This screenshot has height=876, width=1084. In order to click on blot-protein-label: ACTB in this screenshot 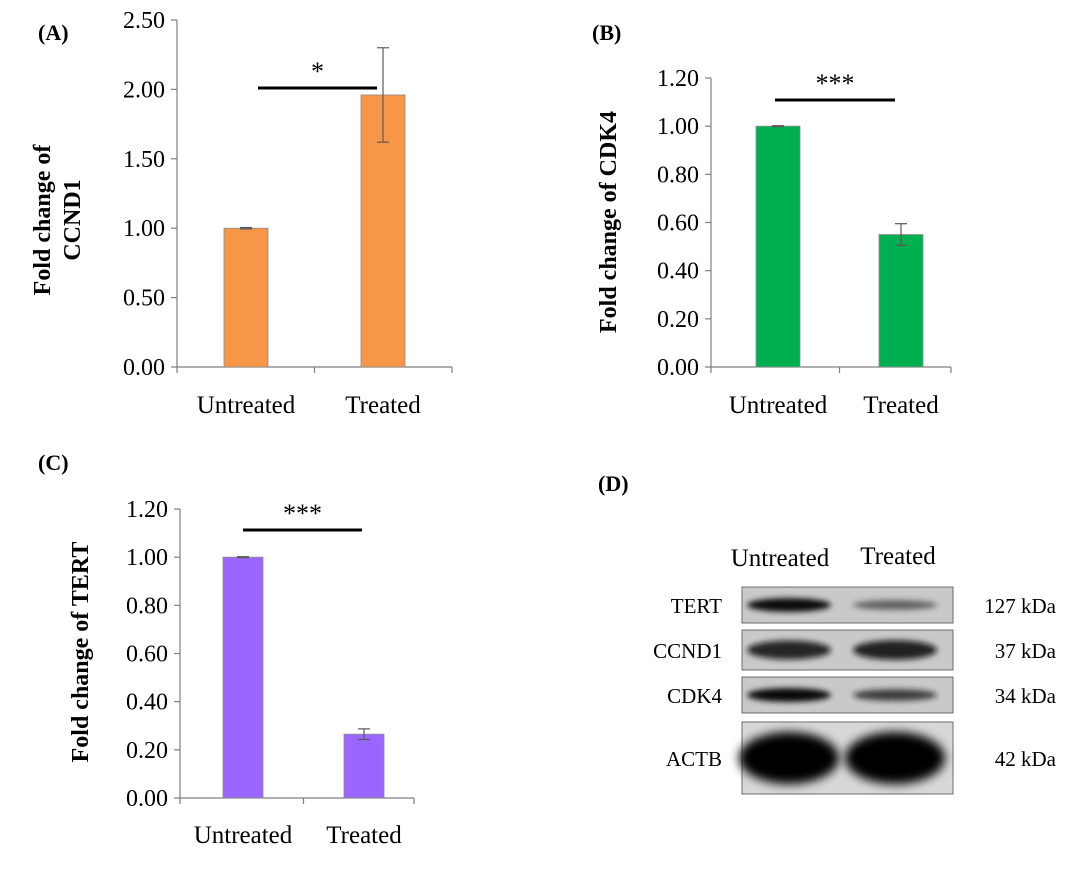, I will do `click(694, 759)`.